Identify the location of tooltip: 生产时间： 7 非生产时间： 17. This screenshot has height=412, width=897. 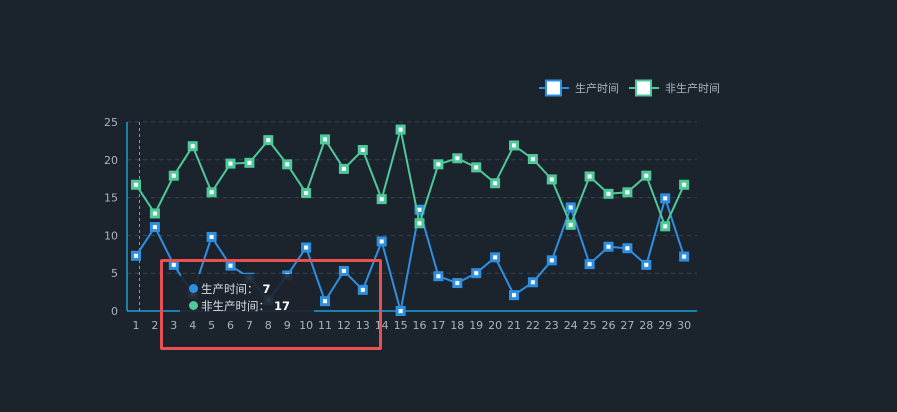
(247, 297).